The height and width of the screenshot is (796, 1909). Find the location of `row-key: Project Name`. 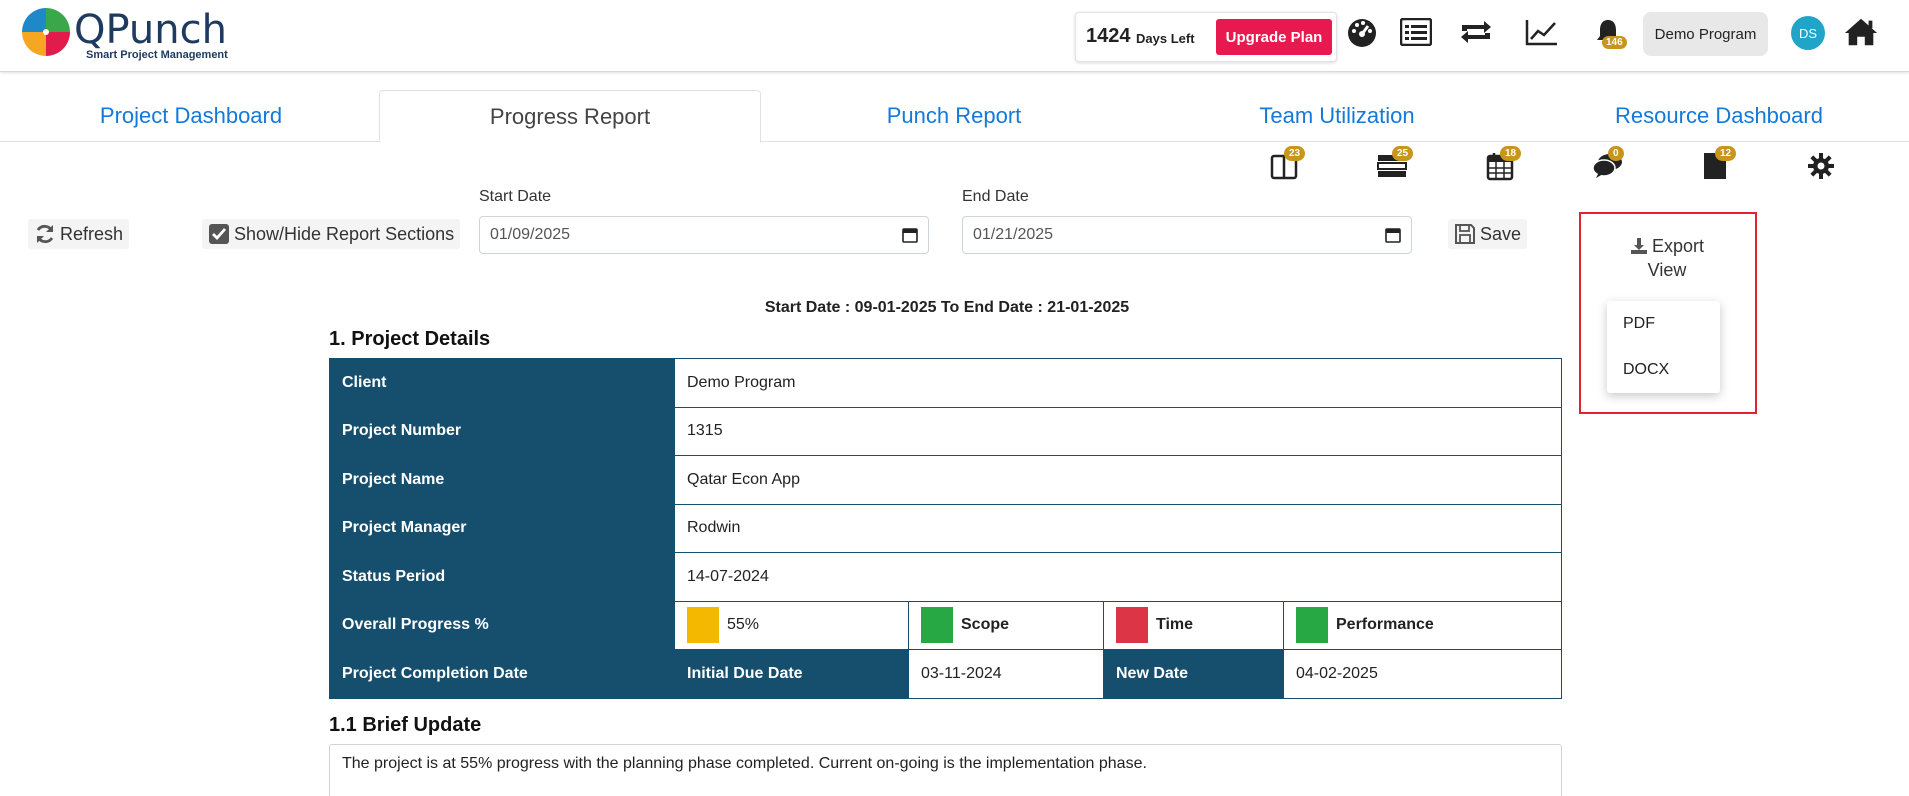

row-key: Project Name is located at coordinates (502, 480).